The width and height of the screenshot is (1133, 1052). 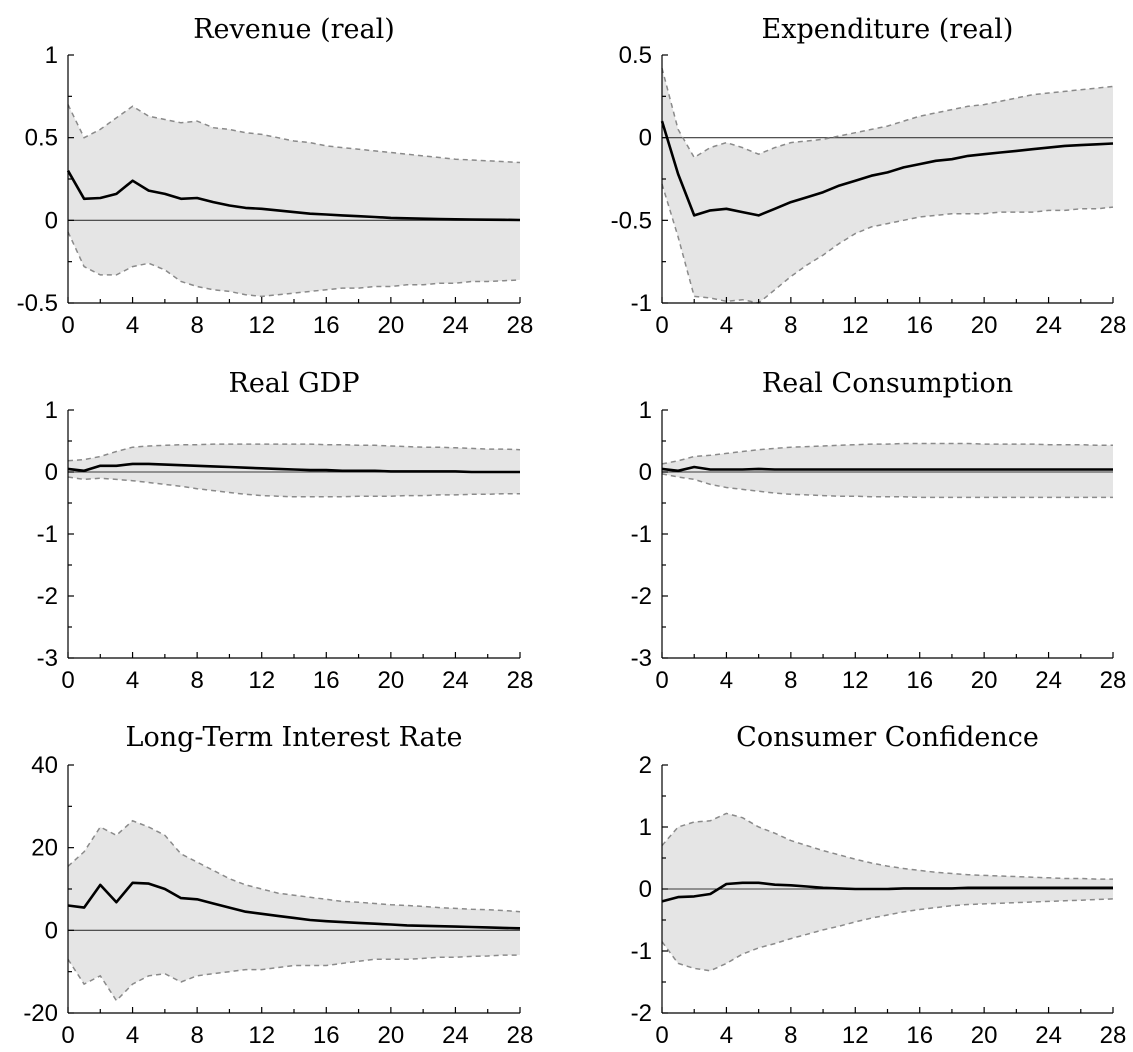 I want to click on panel-title: Consumer Confidence, so click(x=887, y=737).